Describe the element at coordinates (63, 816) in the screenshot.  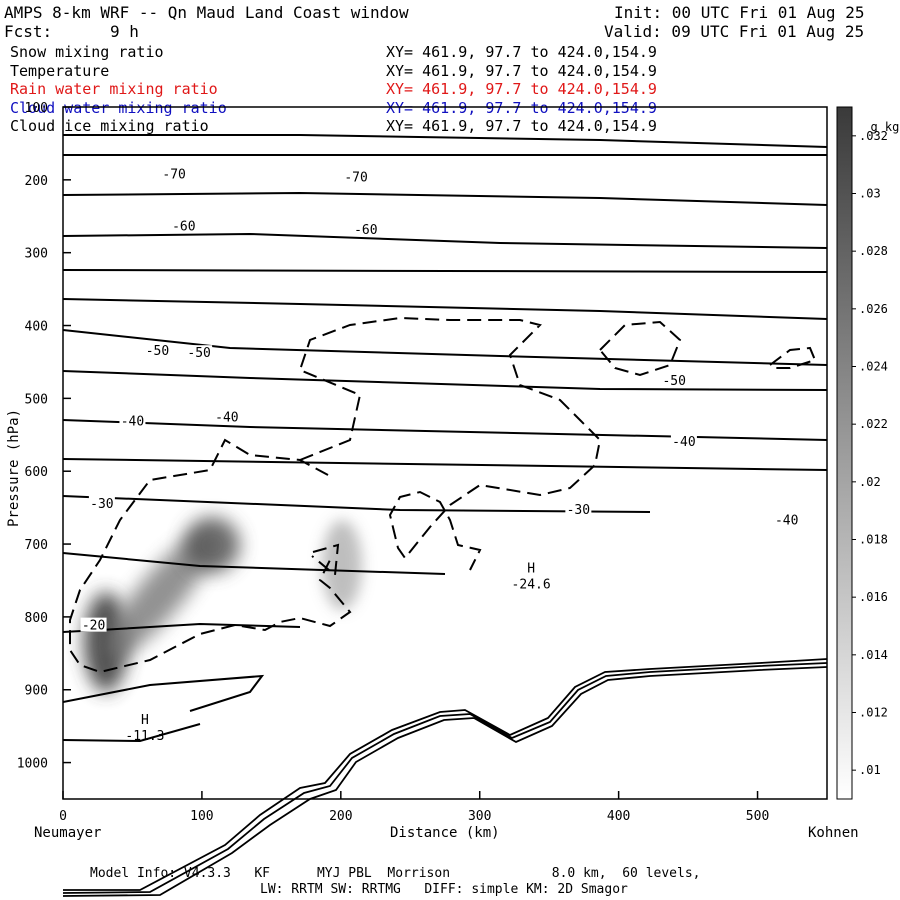
I see `x-tick-label: 0` at that location.